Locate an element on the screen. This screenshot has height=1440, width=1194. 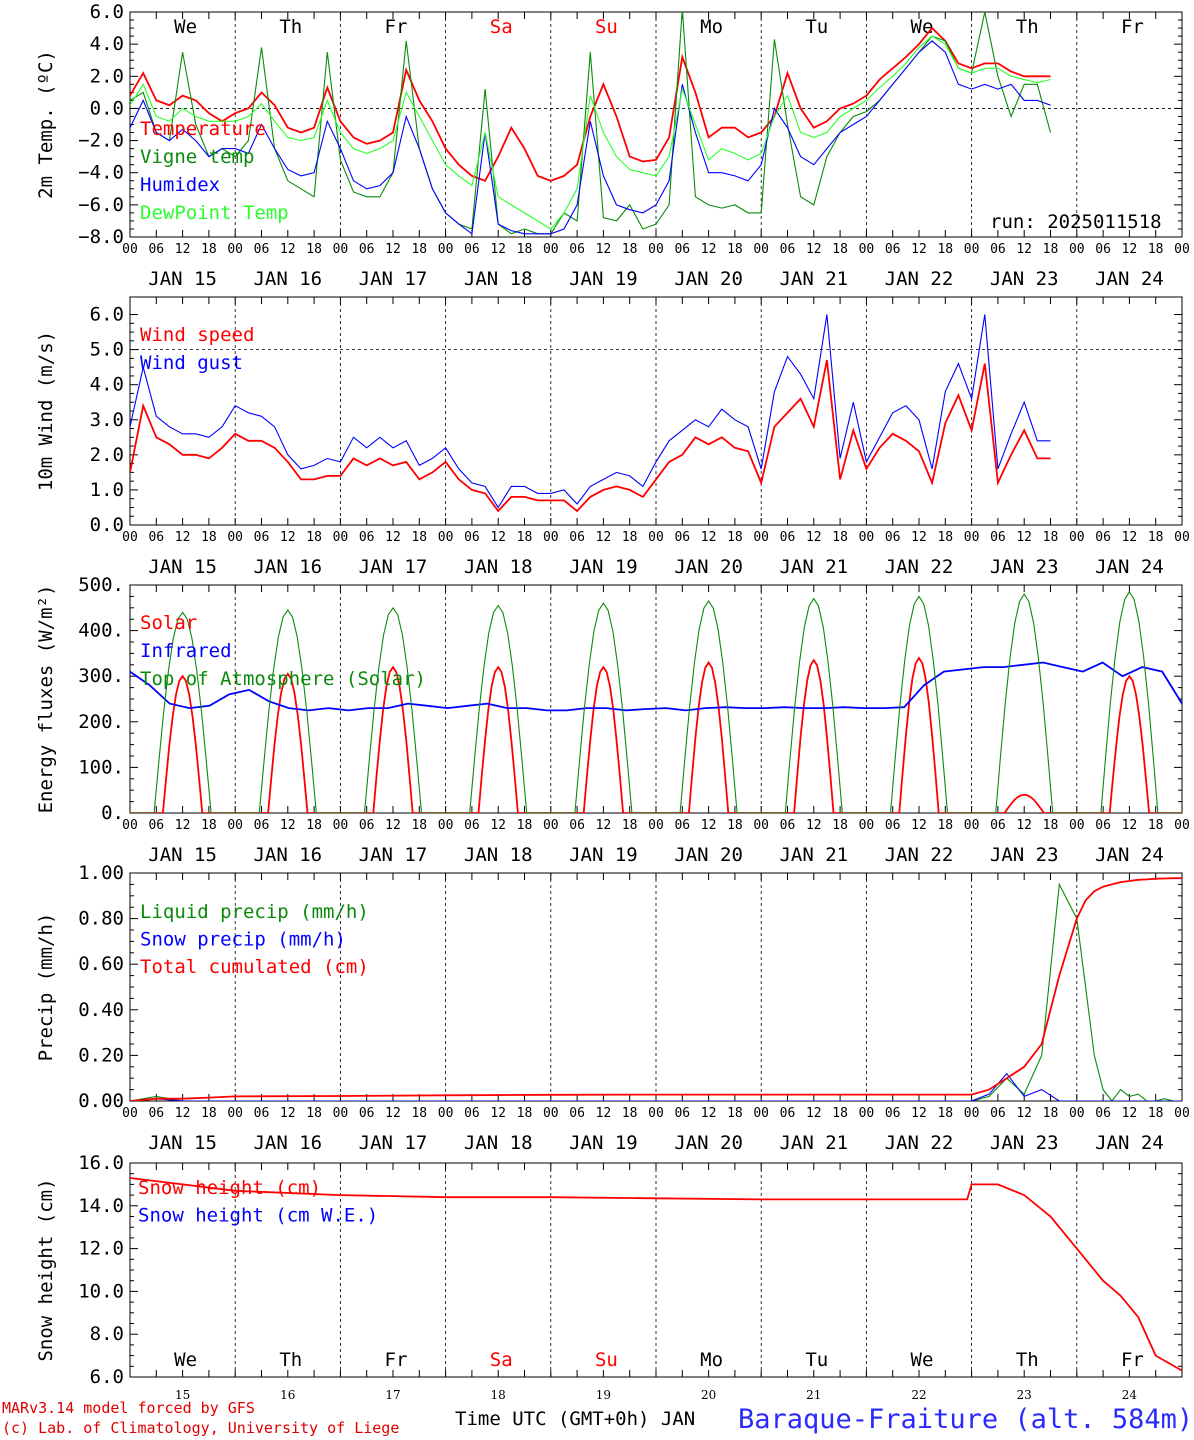
legend-entry: Solar is located at coordinates (168, 623).